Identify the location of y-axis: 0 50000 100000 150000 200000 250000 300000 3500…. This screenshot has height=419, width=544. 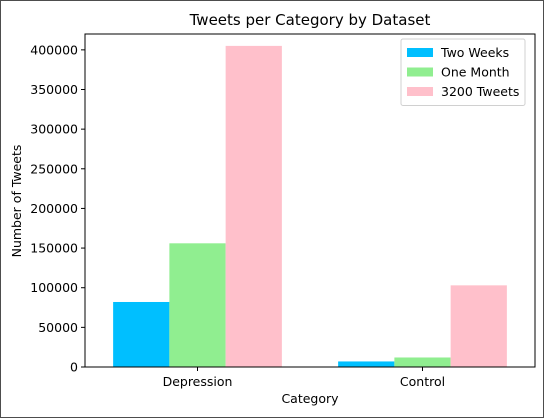
(57, 208).